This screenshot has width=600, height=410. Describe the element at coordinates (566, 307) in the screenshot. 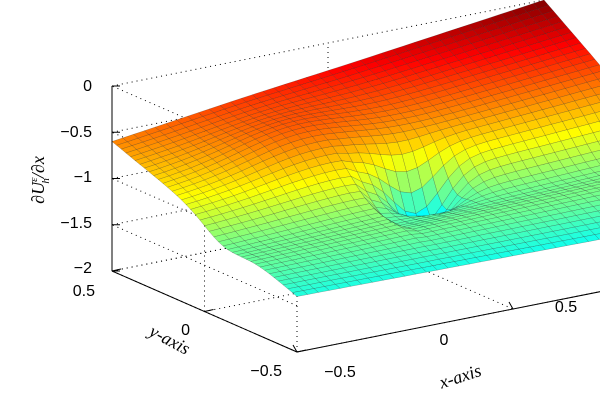

I see `x-tick-label: 0.5` at that location.